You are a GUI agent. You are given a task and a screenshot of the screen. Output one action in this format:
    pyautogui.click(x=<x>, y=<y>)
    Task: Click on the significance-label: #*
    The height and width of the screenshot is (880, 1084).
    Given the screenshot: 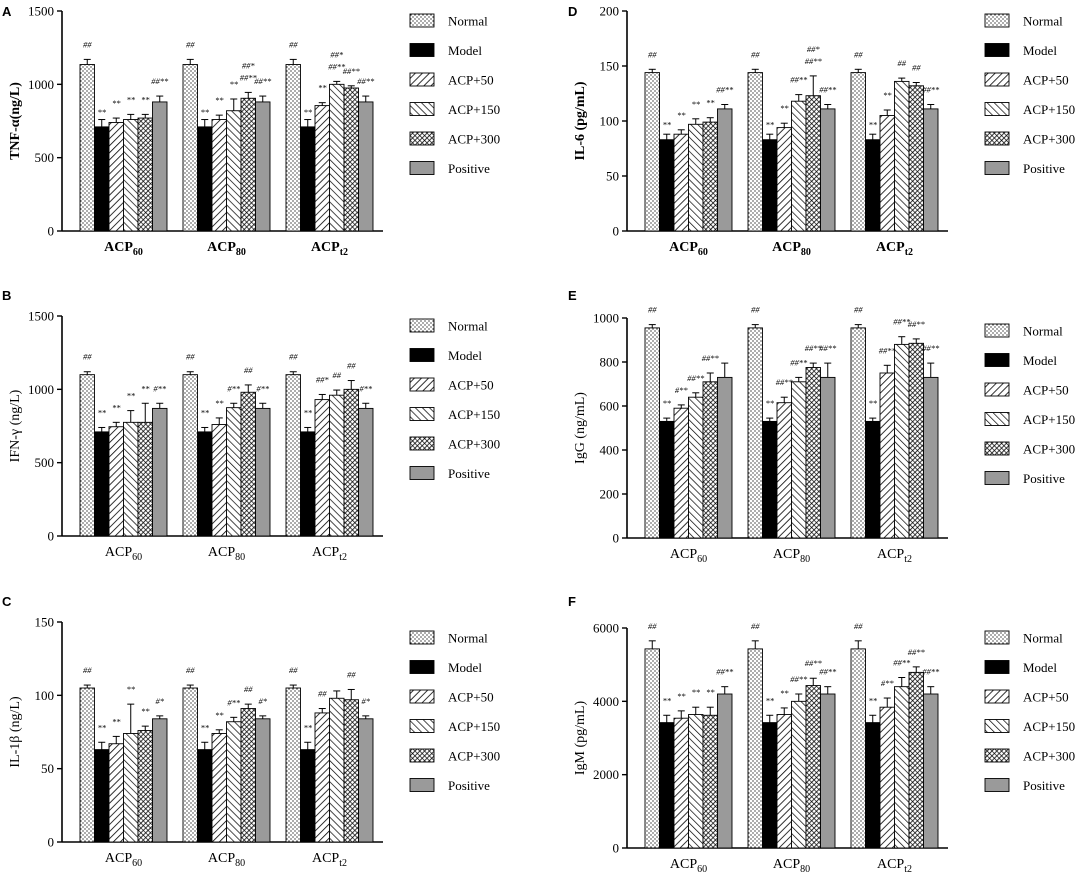 What is the action you would take?
    pyautogui.click(x=366, y=701)
    